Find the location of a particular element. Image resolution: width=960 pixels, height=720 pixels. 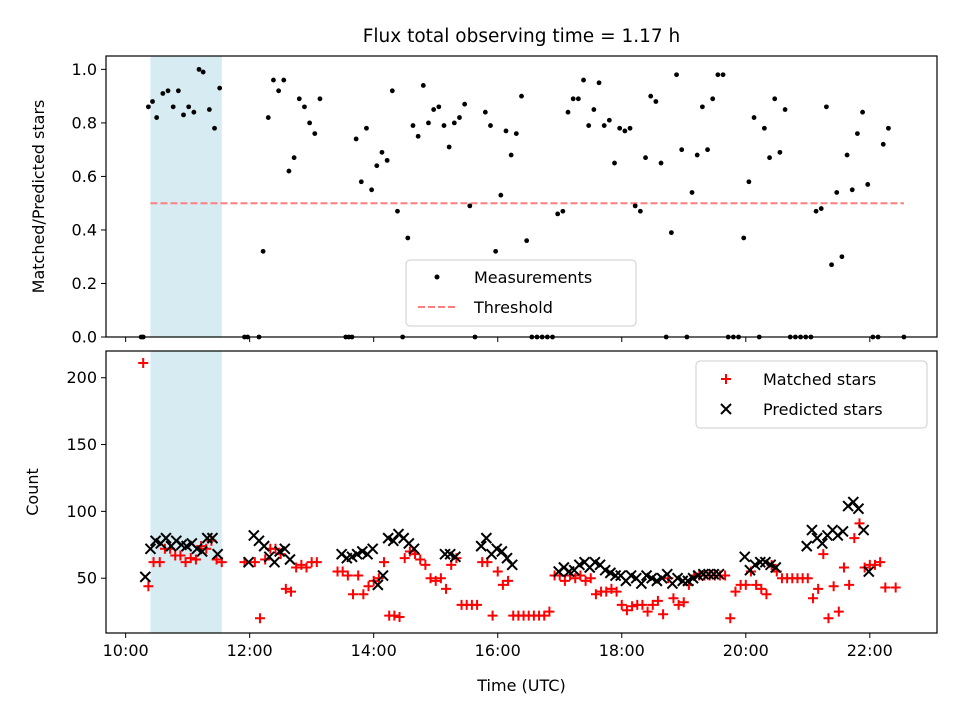

count-x-ticks: 10:00 12:00 14:00 16:00 18:00 20:00 22:00 is located at coordinates (498, 646).